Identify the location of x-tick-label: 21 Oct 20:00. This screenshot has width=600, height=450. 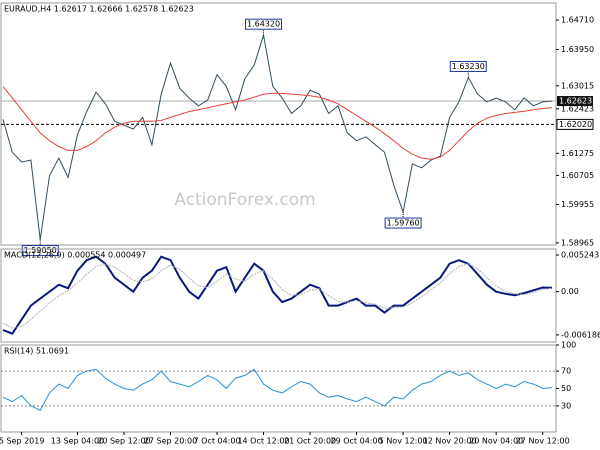
(310, 441).